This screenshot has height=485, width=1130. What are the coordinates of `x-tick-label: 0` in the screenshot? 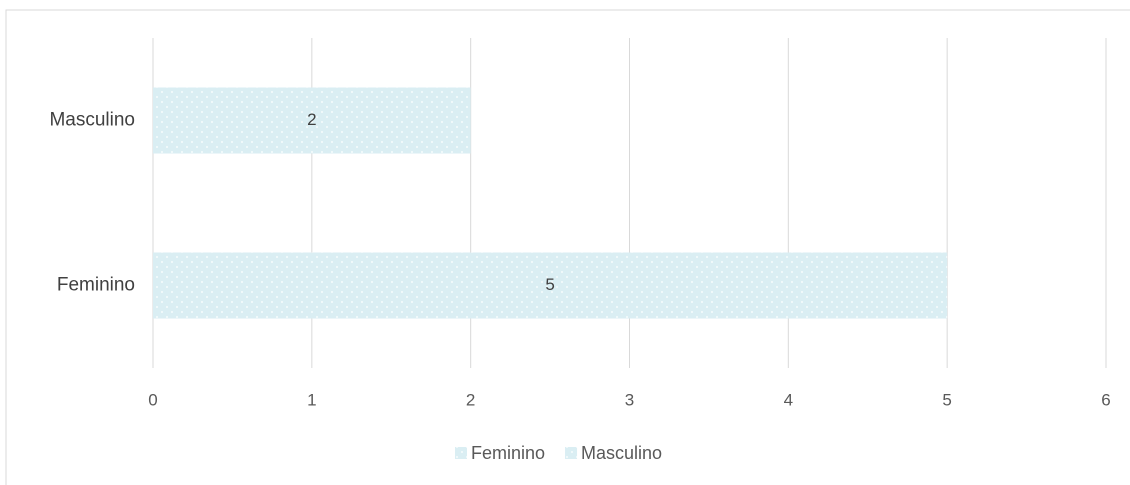 It's located at (152, 399).